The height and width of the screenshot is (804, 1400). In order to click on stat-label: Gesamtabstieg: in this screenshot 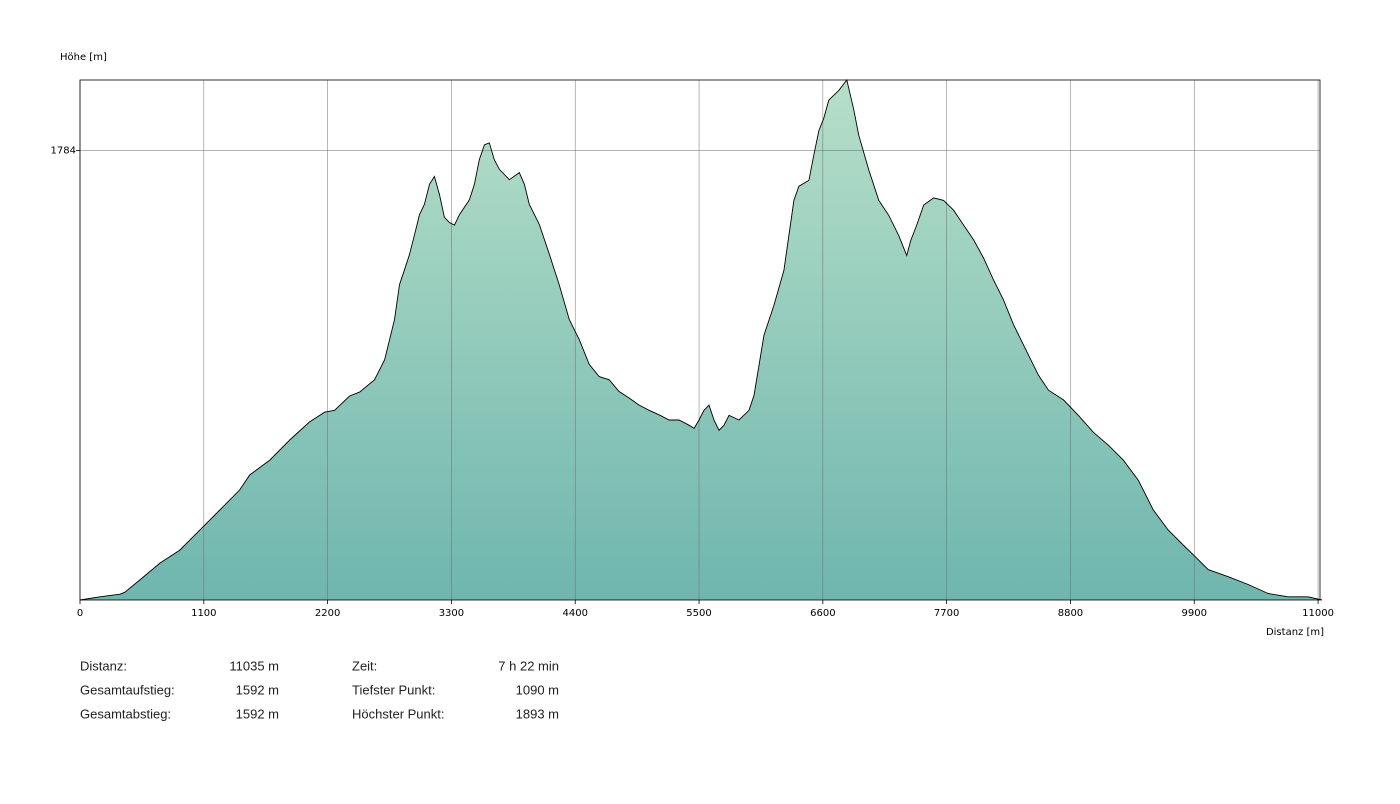, I will do `click(125, 713)`.